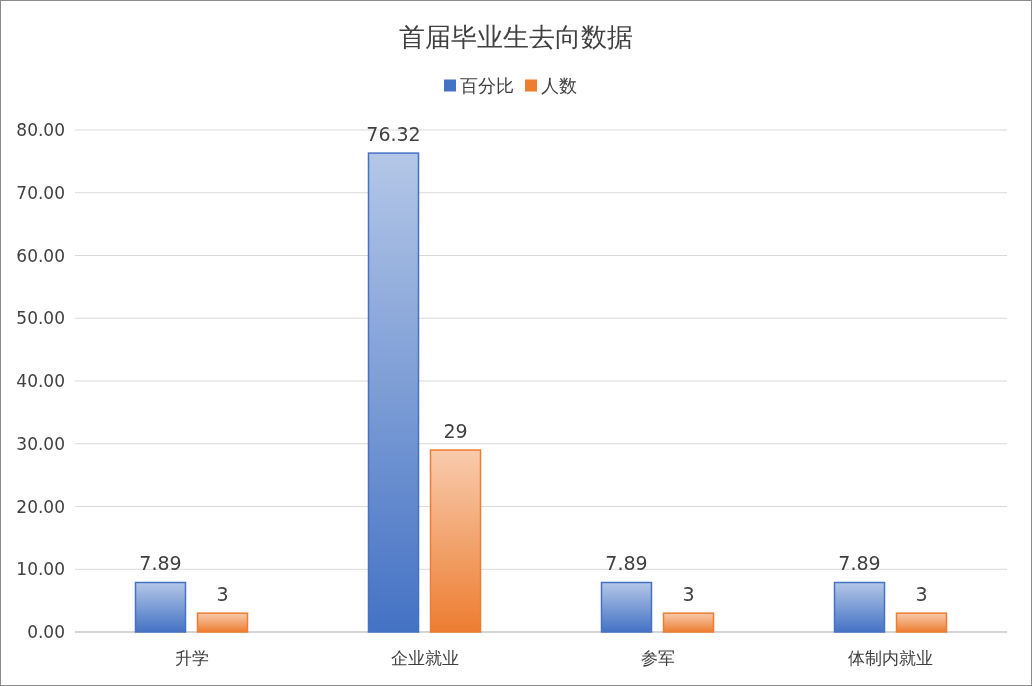 This screenshot has width=1032, height=686. What do you see at coordinates (40, 130) in the screenshot?
I see `y-tick-label: 80.00` at bounding box center [40, 130].